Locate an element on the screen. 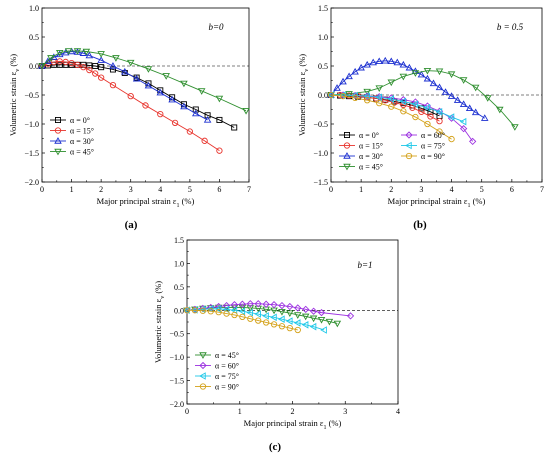  y-tick-label: −1.5 is located at coordinates (31, 153).